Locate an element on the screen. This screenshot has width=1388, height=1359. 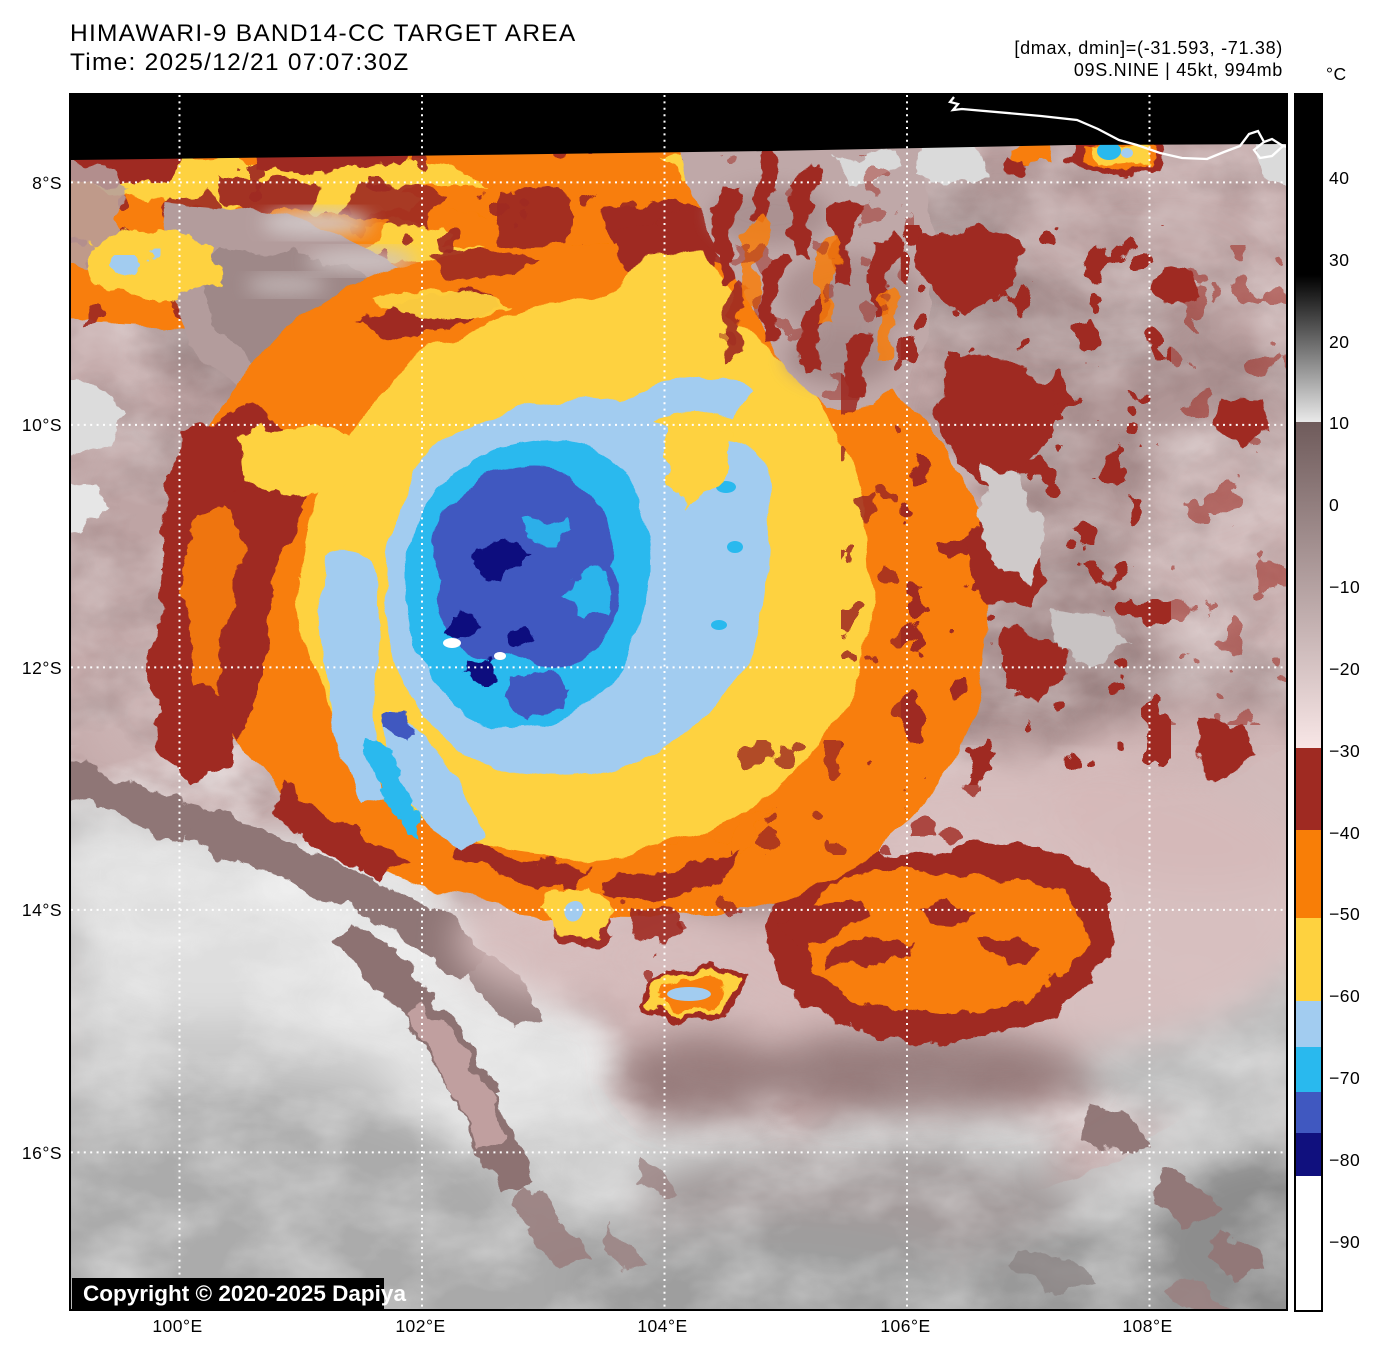
svg-text: Copyright © 2020-2025 Dapiya is located at coordinates (244, 1293).